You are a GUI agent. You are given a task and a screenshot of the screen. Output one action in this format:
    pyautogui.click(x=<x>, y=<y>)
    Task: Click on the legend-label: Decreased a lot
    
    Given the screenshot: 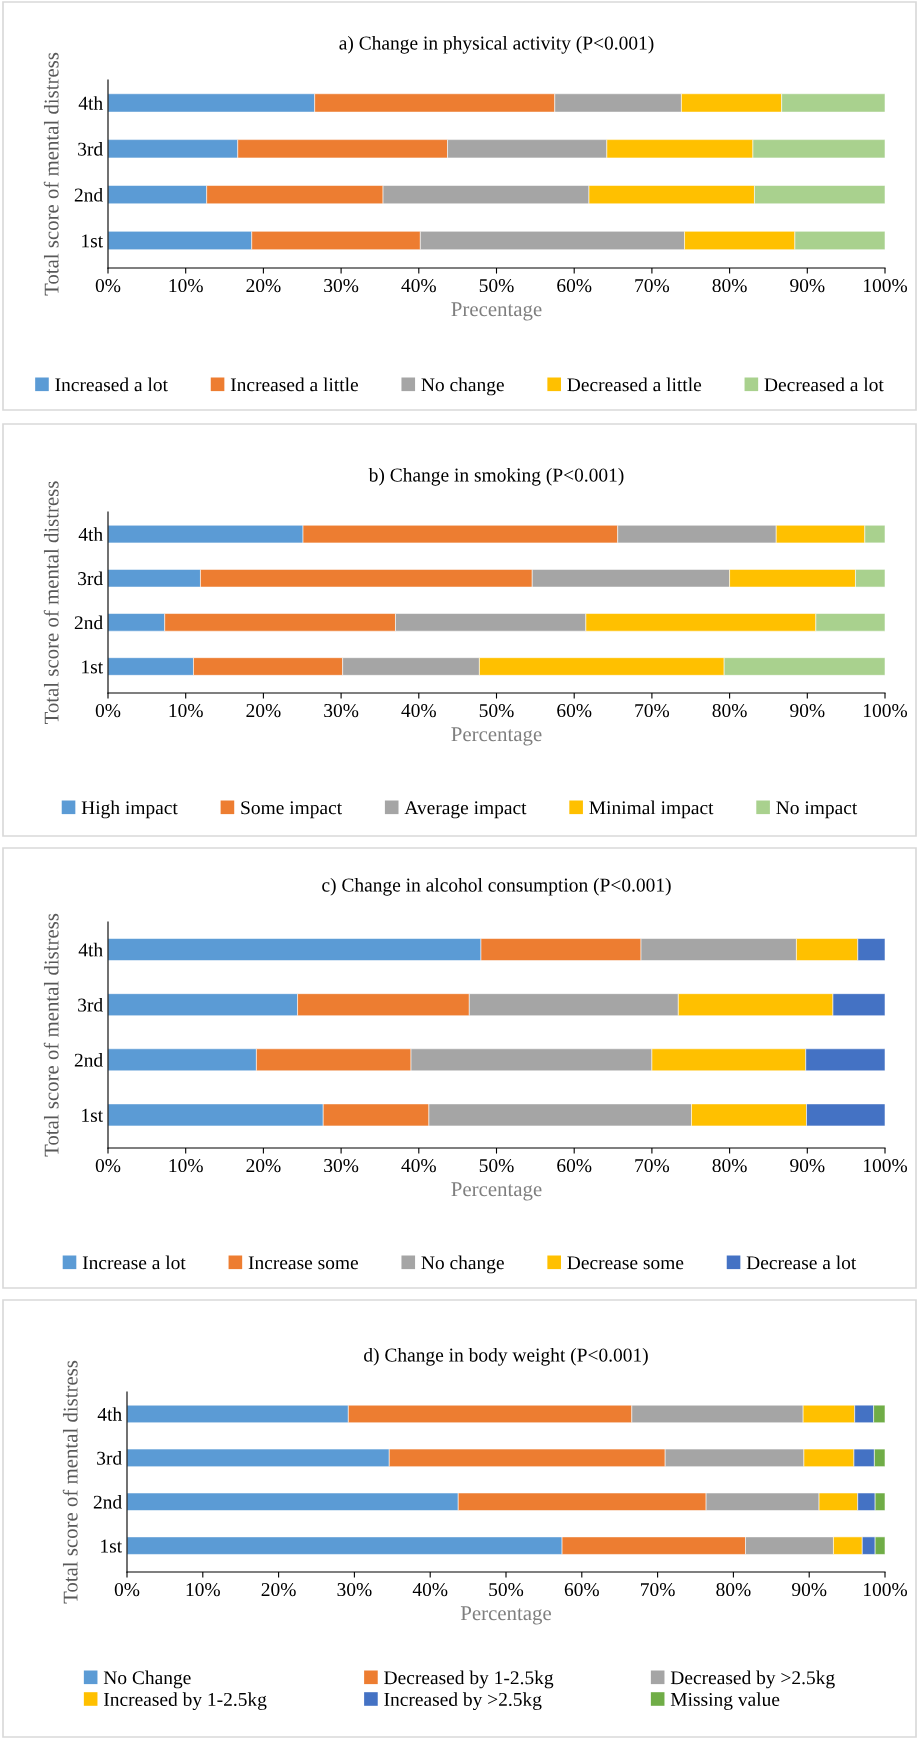 What is the action you would take?
    pyautogui.click(x=824, y=384)
    